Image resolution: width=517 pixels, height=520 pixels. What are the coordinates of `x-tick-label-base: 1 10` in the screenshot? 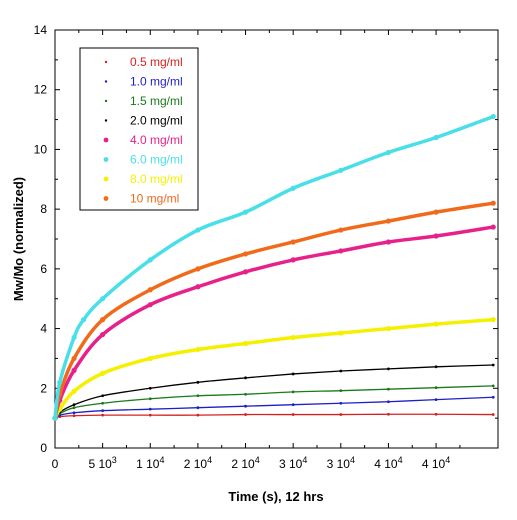 It's located at (148, 464).